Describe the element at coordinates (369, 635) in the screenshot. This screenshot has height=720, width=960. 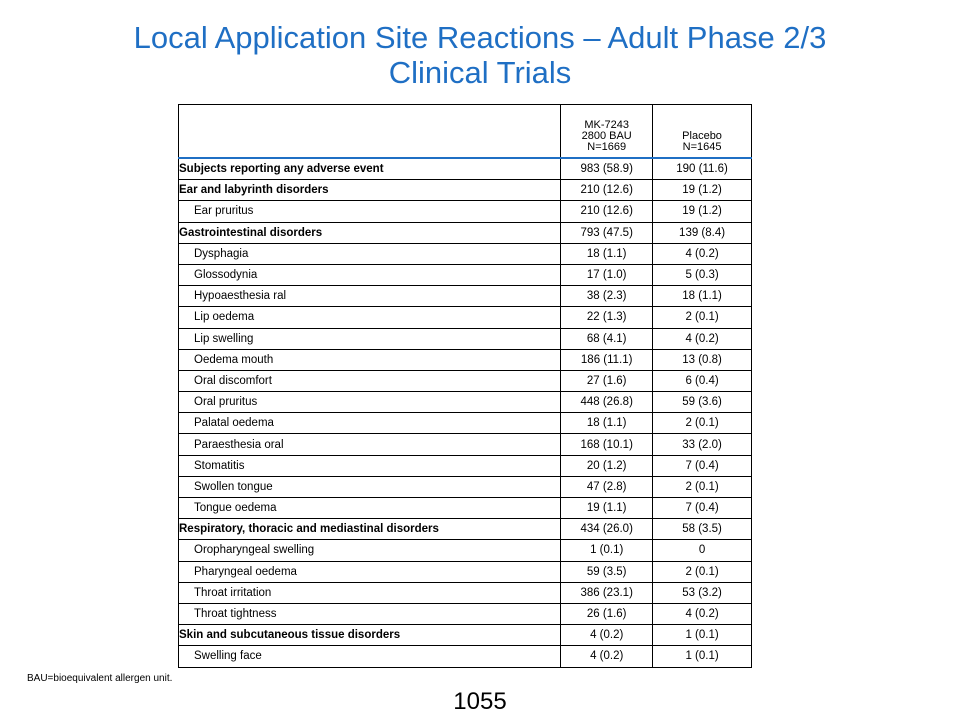
I see `category-label: Skin and subcutaneous tissue disorders` at that location.